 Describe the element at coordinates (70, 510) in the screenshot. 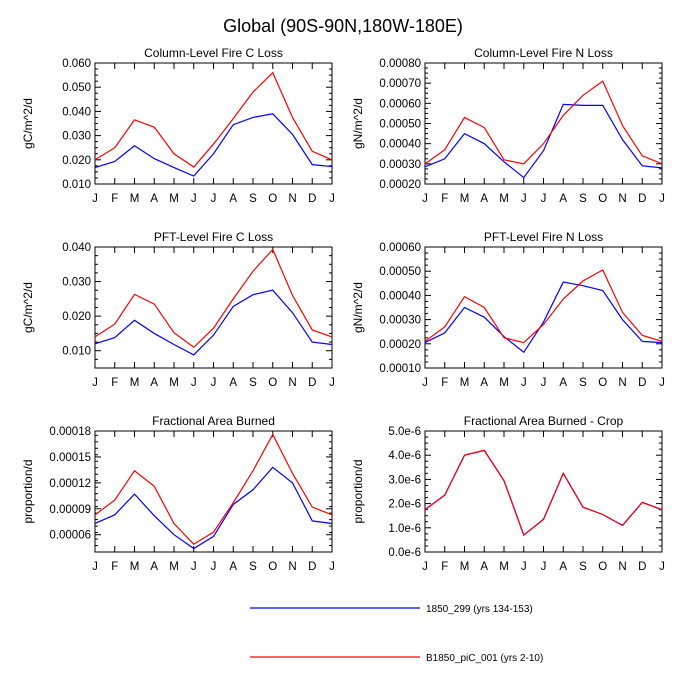

I see `y-tick-label: 0.00009` at that location.